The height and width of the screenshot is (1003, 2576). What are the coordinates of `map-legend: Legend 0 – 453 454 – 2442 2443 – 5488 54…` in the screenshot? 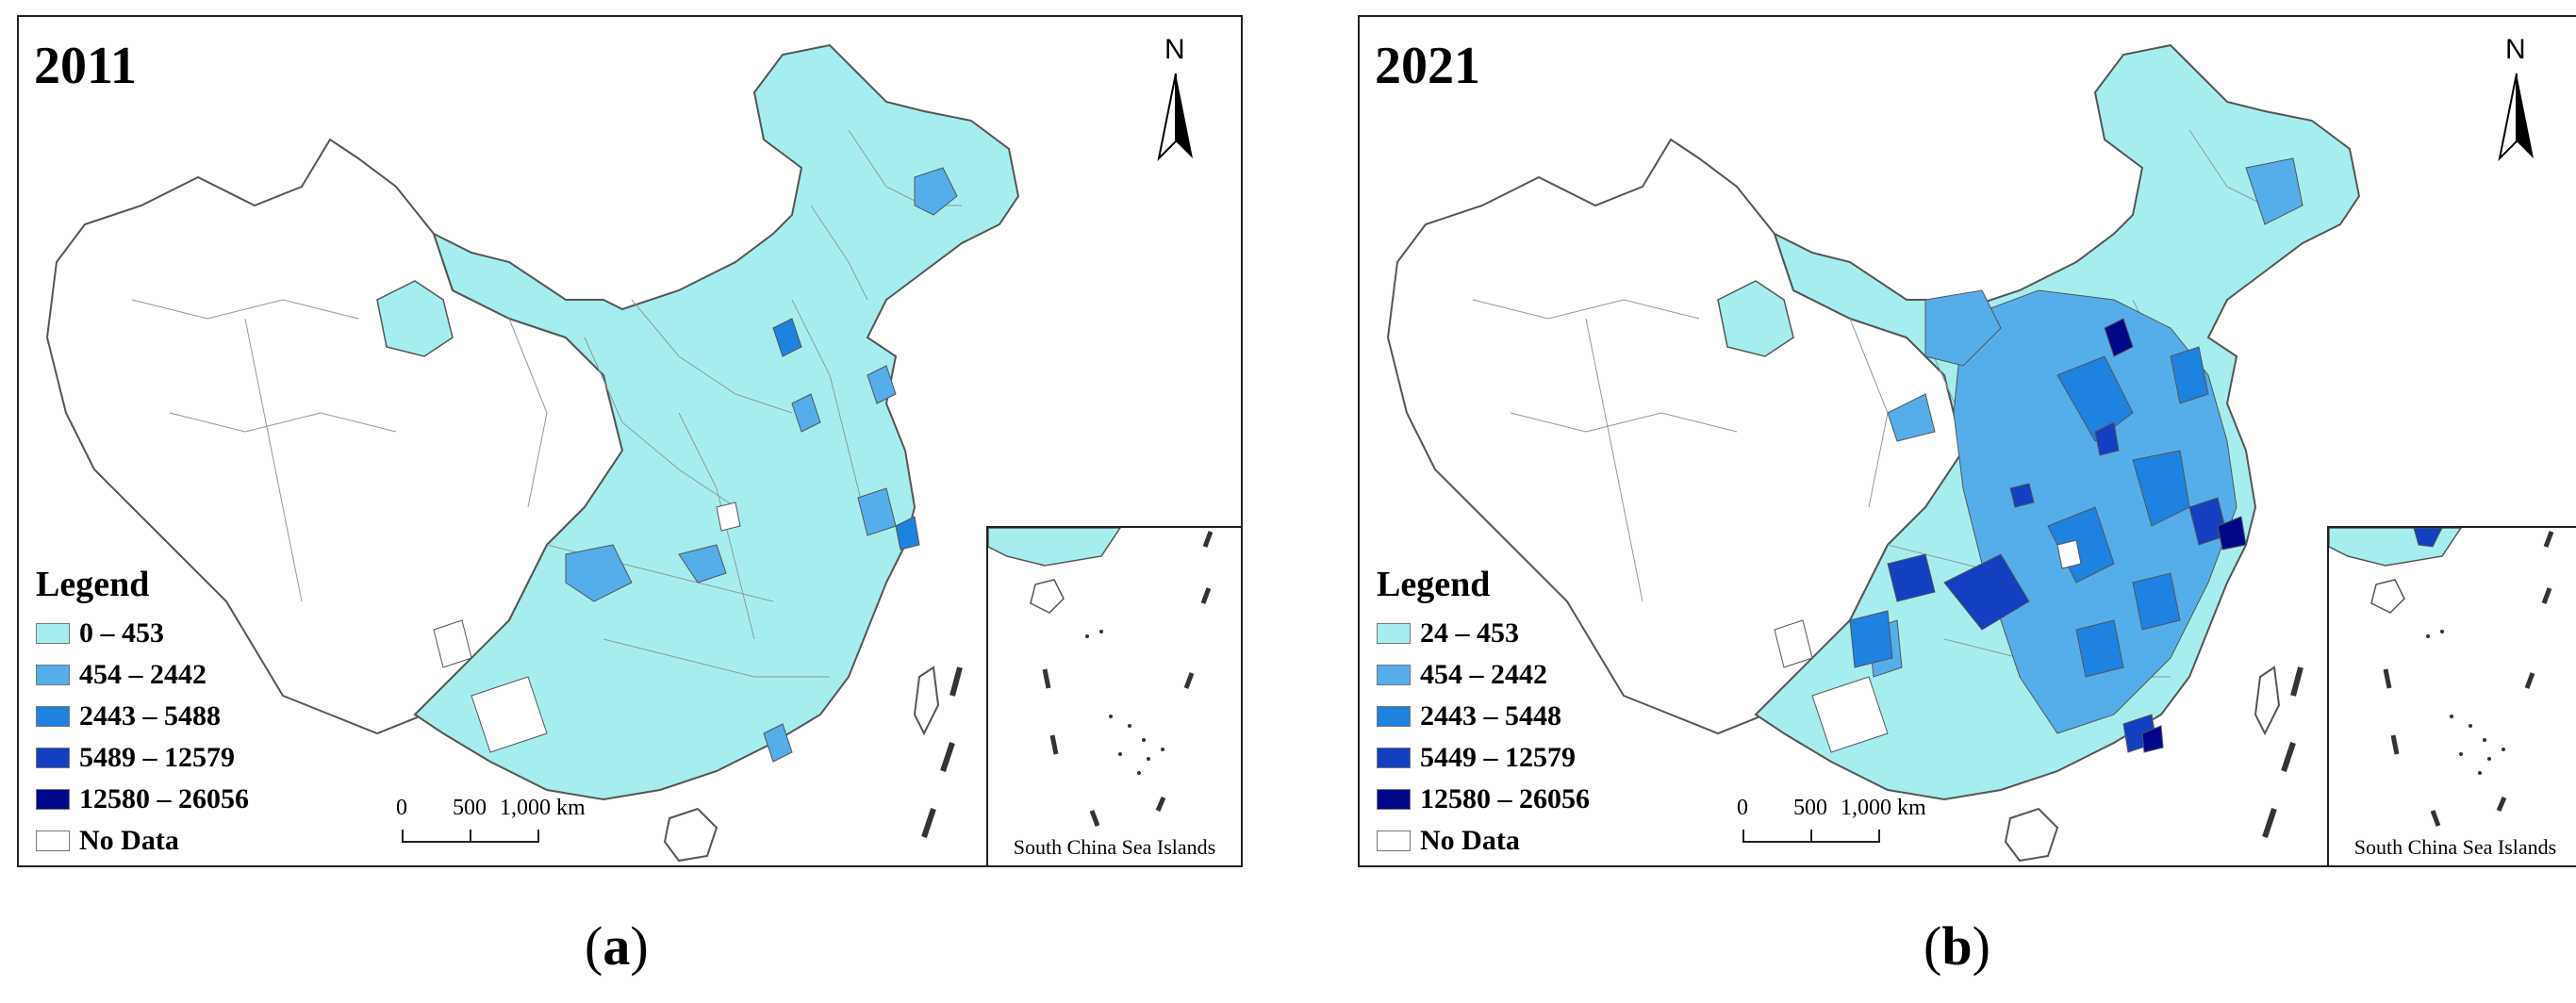 It's located at (142, 713).